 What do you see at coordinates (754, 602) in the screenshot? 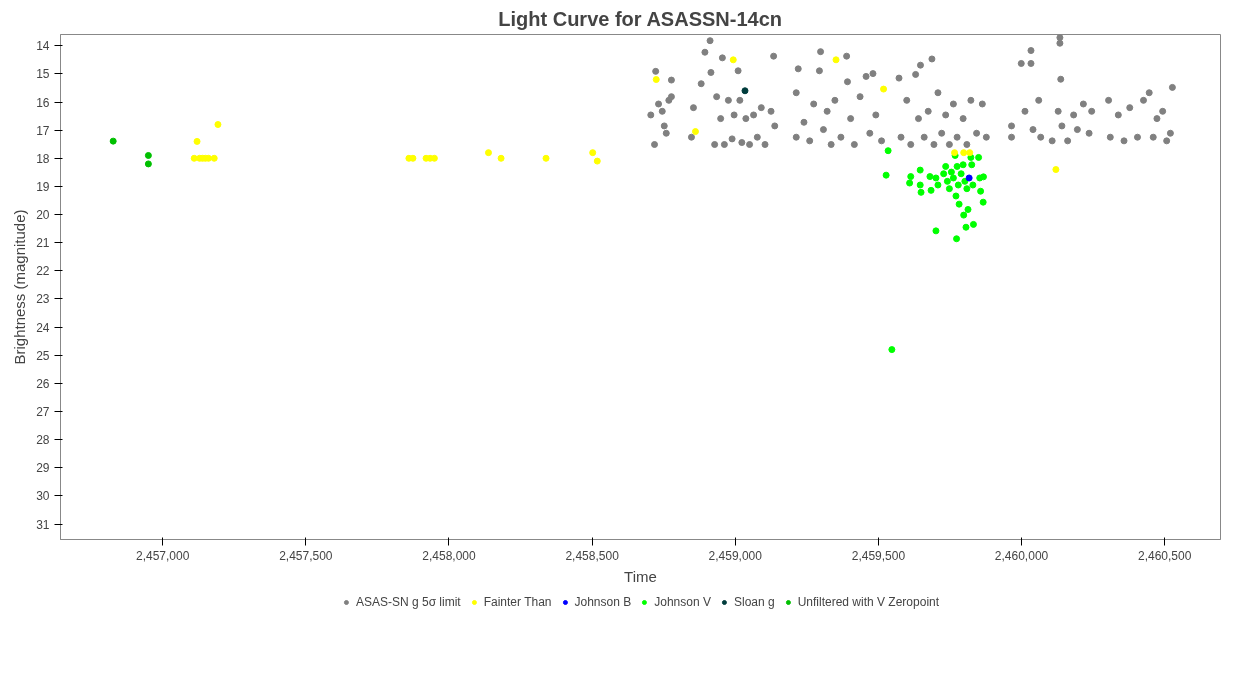
I see `legend-label: Sloan g` at bounding box center [754, 602].